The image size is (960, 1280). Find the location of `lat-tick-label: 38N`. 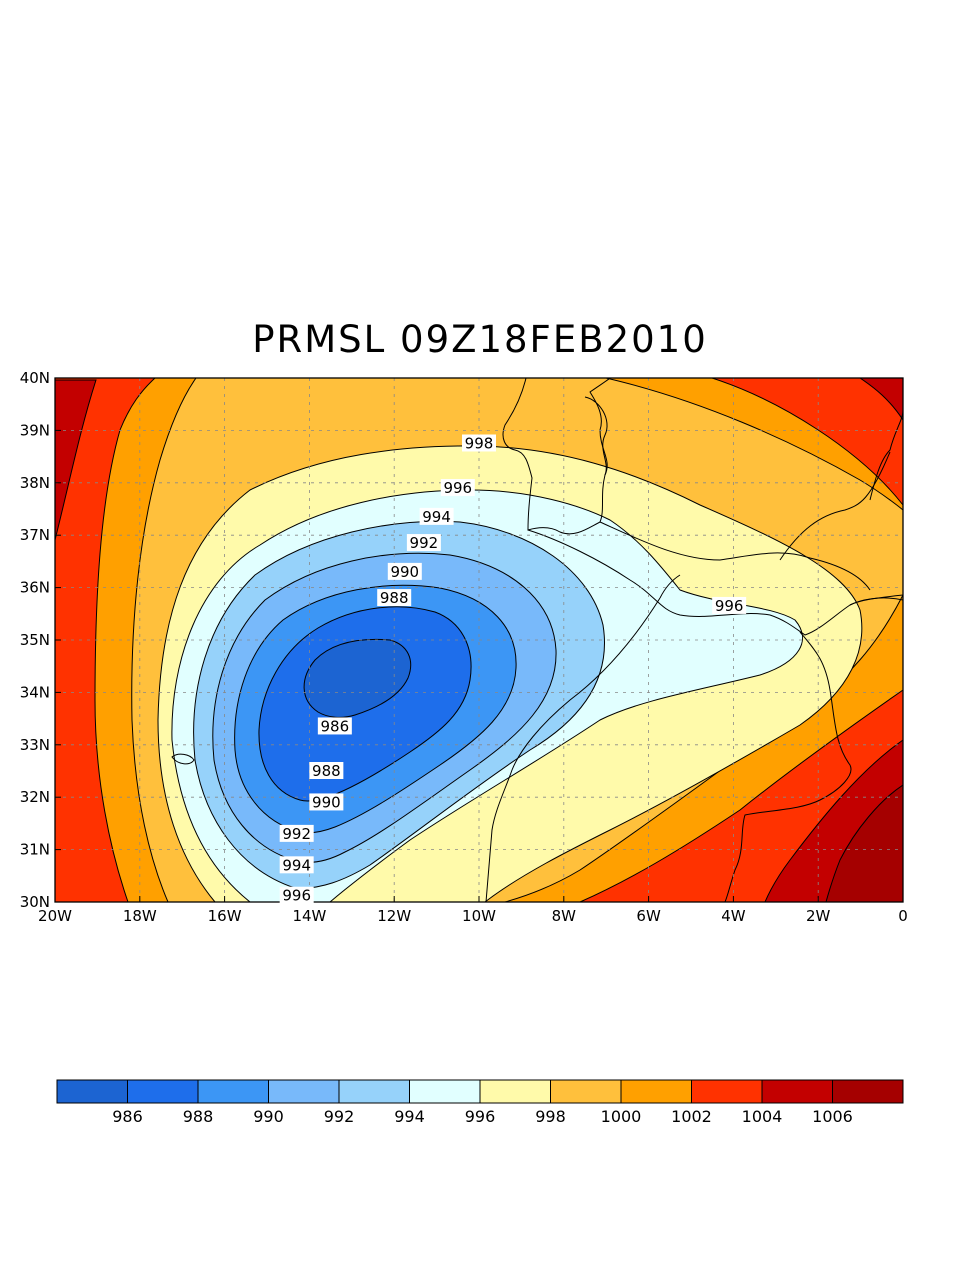

lat-tick-label: 38N is located at coordinates (35, 483).